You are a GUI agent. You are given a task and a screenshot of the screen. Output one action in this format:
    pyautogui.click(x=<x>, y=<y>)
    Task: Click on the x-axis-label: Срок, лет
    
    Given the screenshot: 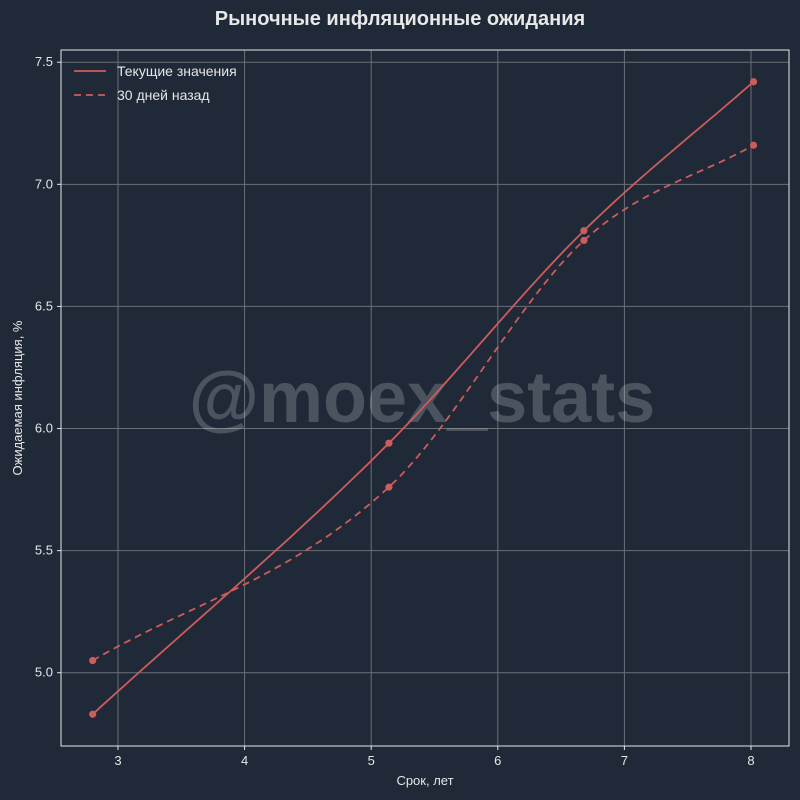 What is the action you would take?
    pyautogui.click(x=424, y=780)
    